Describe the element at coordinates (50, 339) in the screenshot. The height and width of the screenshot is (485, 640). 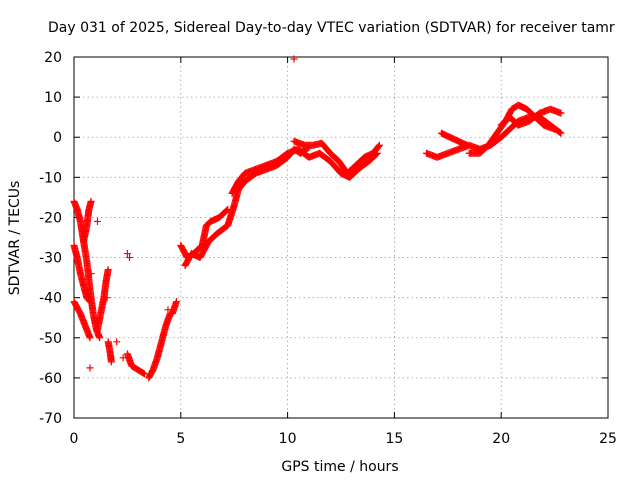
I see `y-tick-label: -50` at that location.